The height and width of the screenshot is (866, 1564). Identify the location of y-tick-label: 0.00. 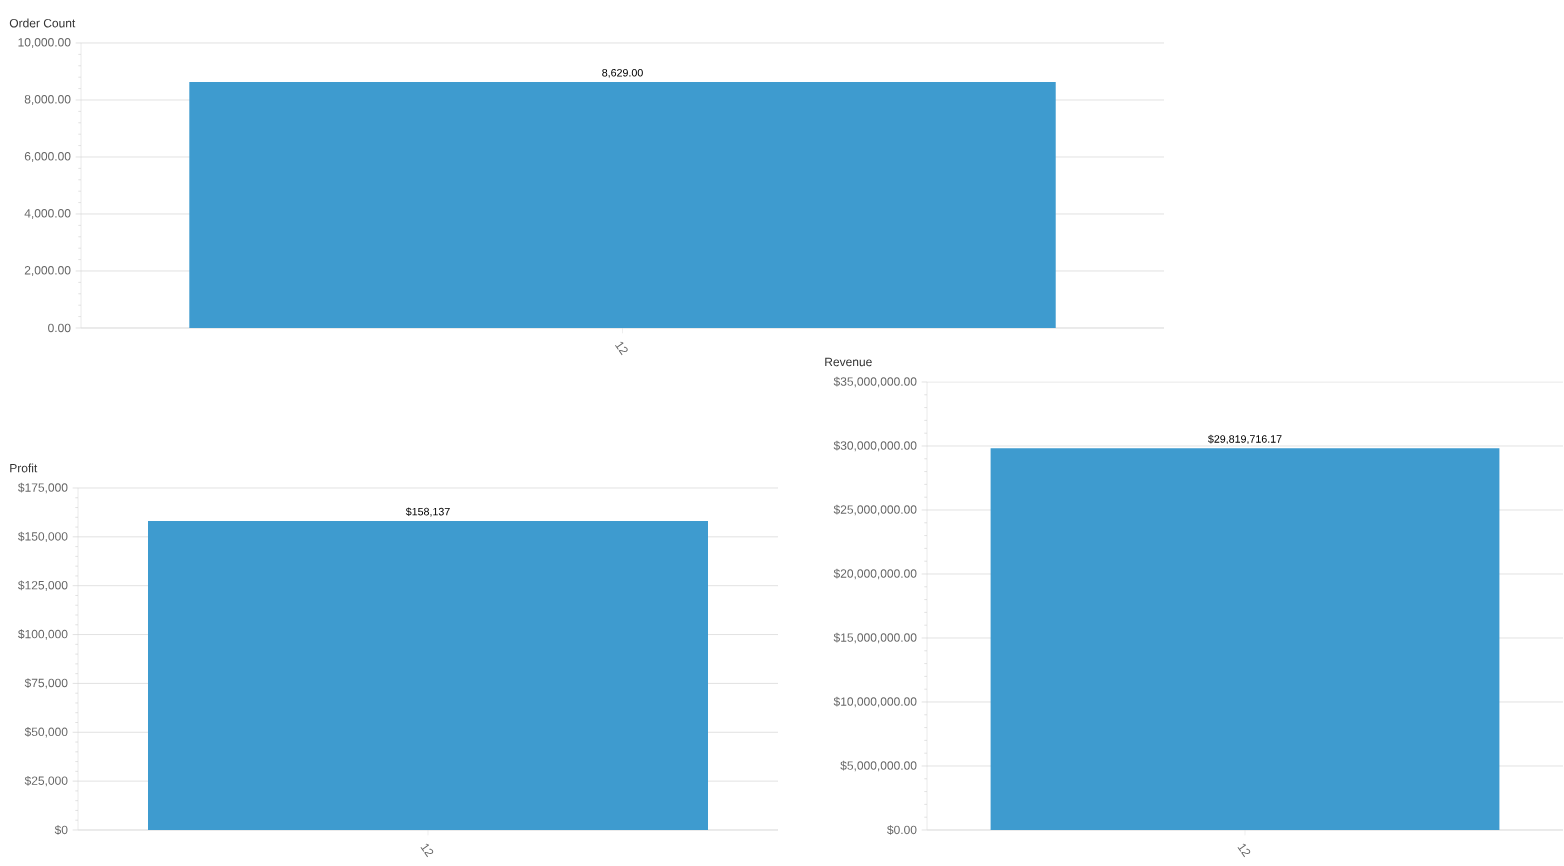
(59, 328).